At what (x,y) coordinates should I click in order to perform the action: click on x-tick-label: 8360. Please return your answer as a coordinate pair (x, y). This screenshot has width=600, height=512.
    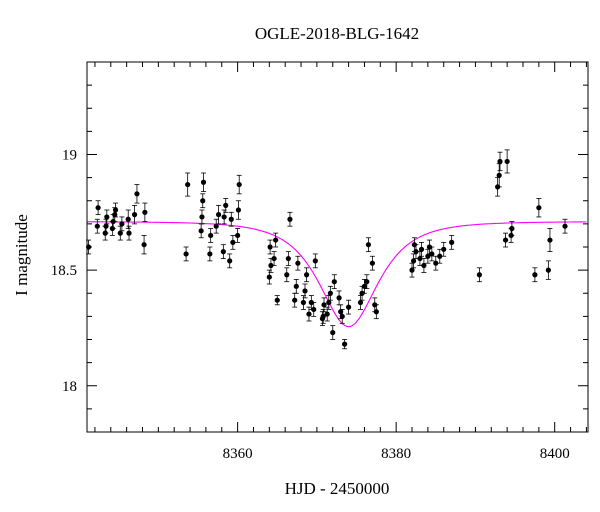
    Looking at the image, I should click on (238, 454).